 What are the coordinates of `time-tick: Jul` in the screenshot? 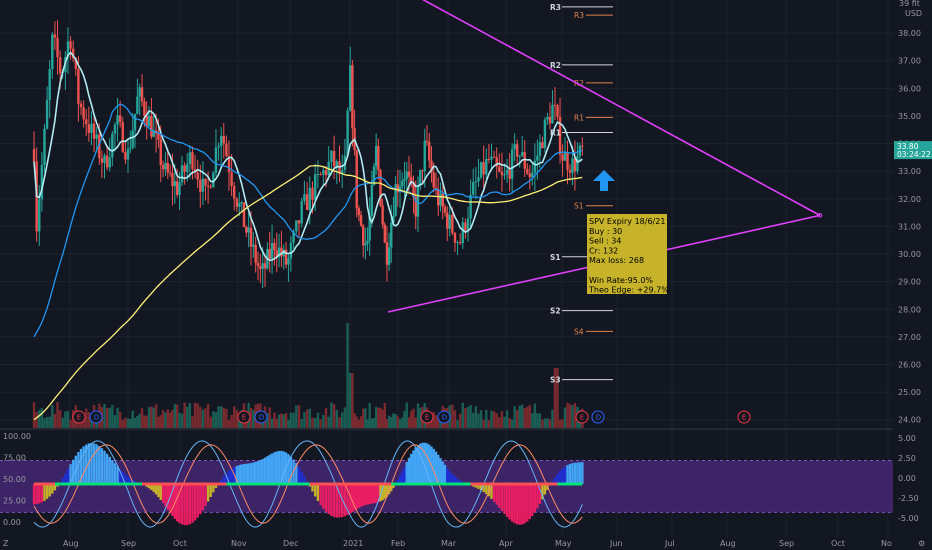 It's located at (669, 543).